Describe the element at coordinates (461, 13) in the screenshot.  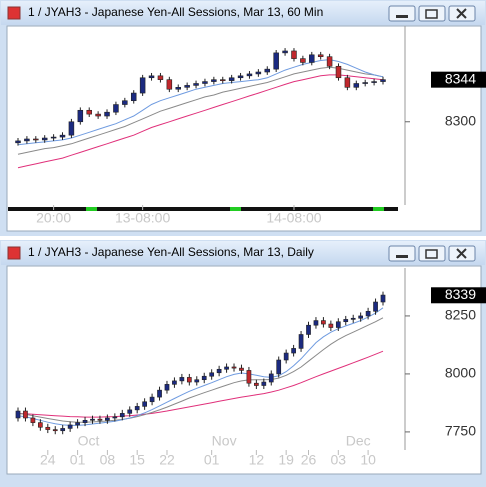
I see `close-glyph` at that location.